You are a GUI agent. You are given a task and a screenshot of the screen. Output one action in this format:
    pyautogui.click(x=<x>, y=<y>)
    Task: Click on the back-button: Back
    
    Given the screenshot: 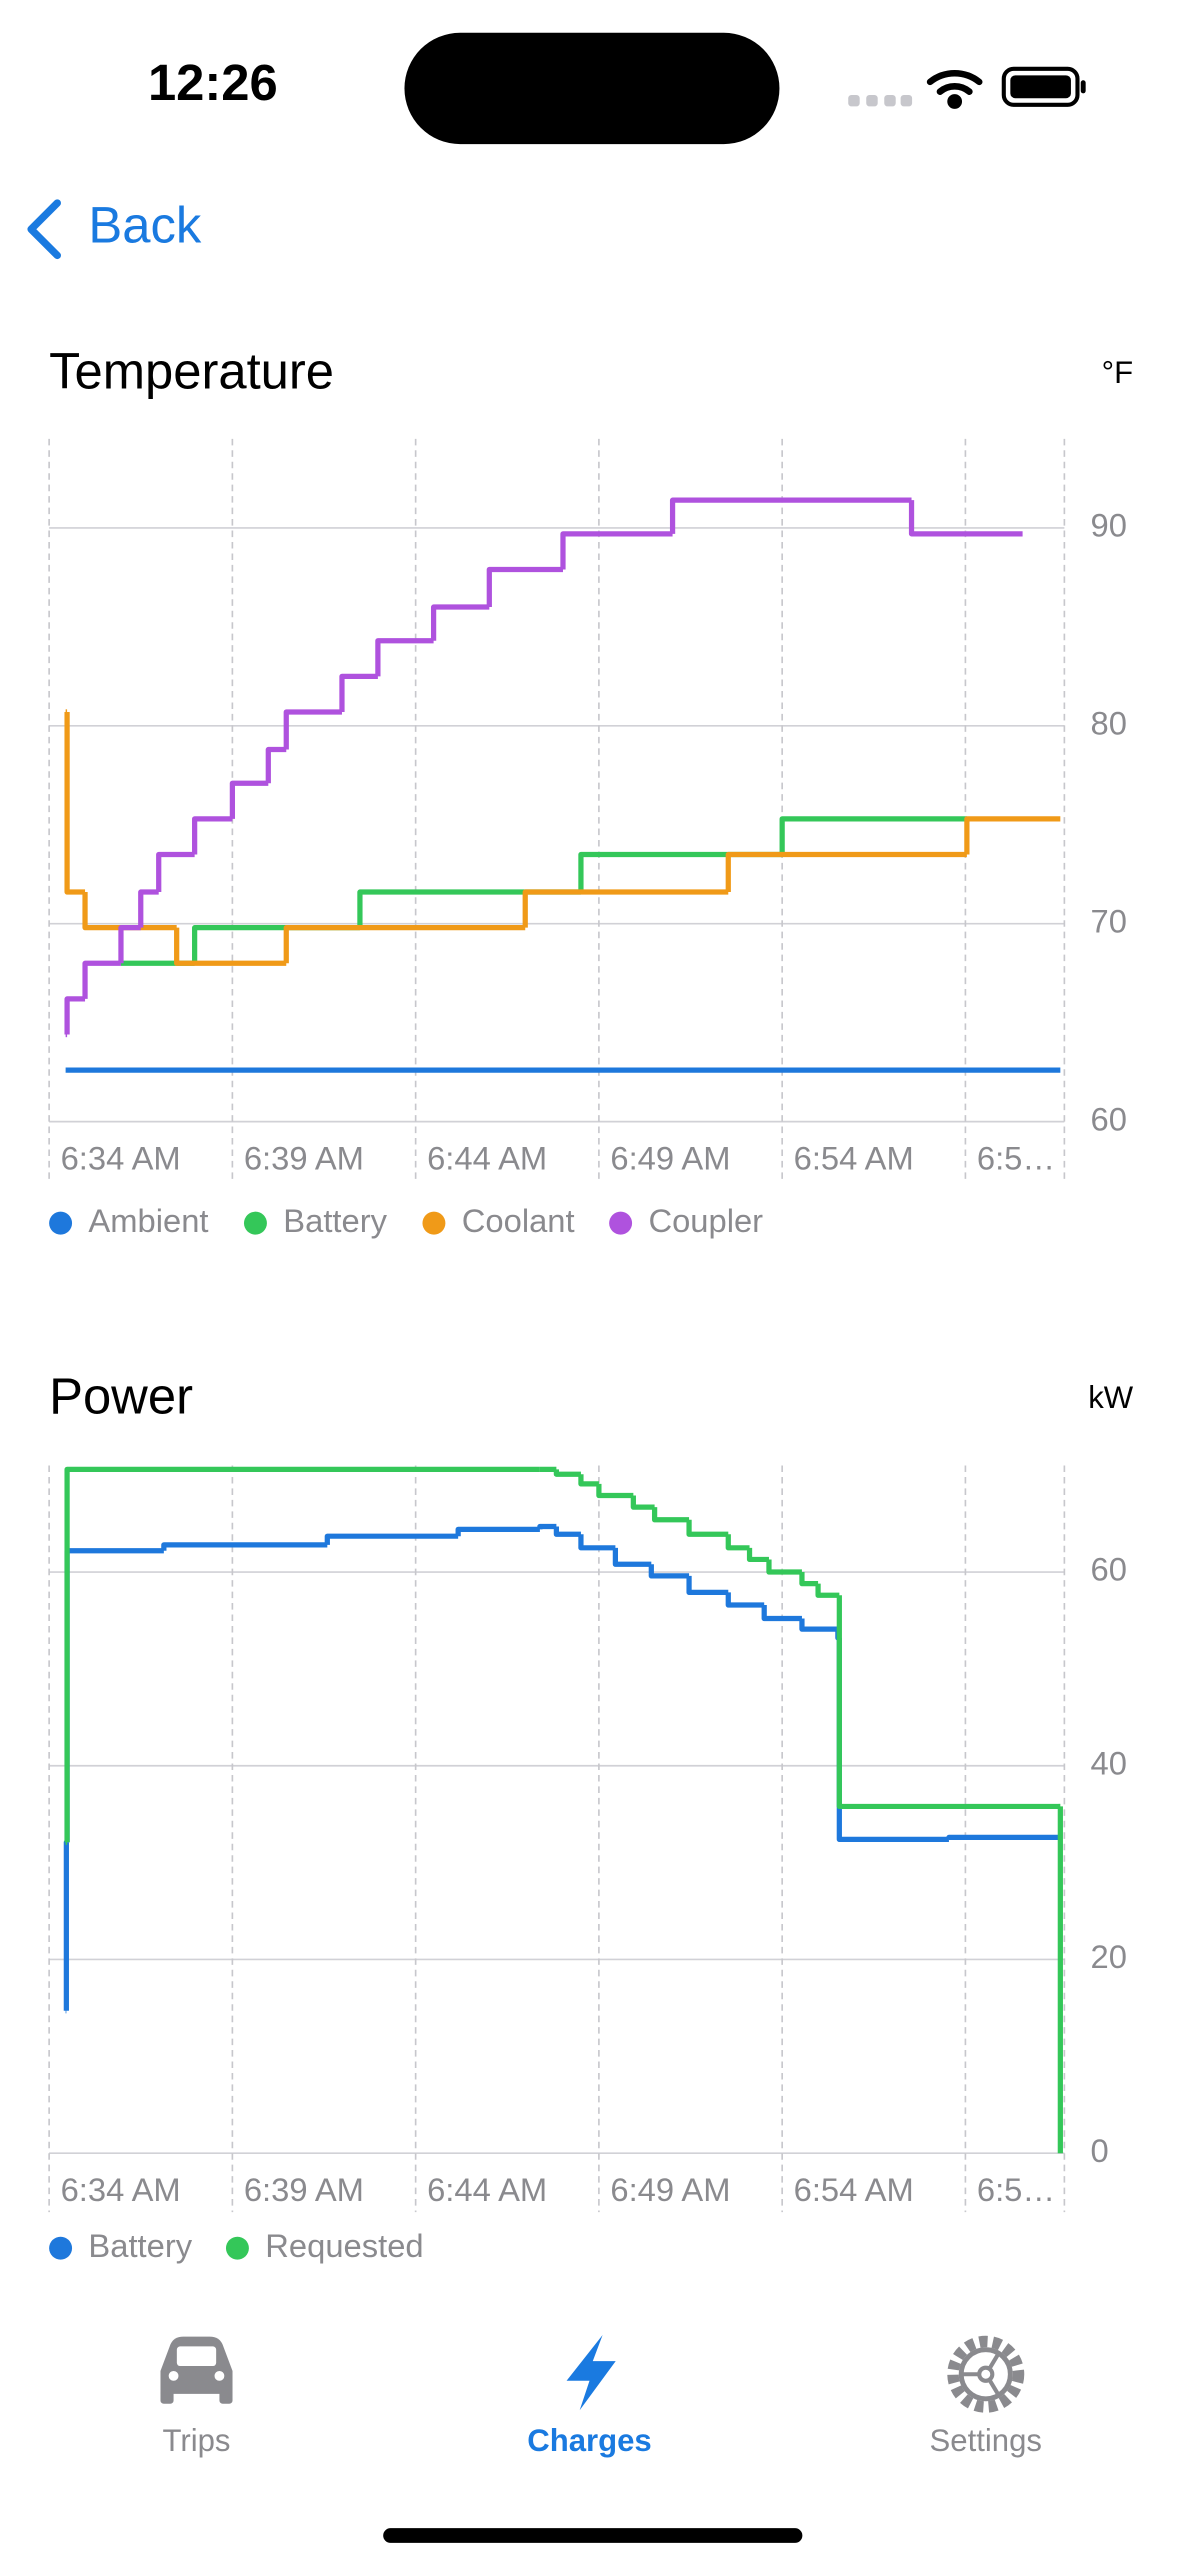 What is the action you would take?
    pyautogui.click(x=114, y=228)
    